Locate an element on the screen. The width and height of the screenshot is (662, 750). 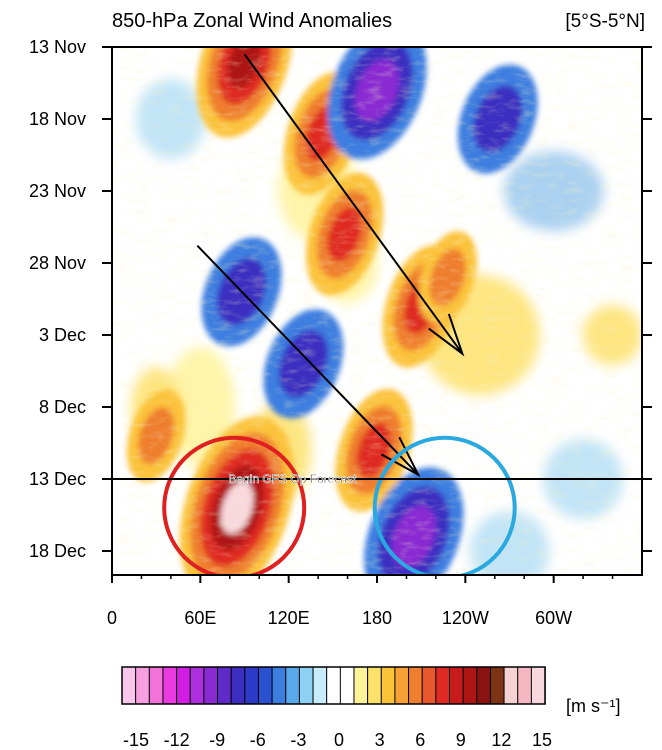
colorbar-tick-label: -3 is located at coordinates (298, 740).